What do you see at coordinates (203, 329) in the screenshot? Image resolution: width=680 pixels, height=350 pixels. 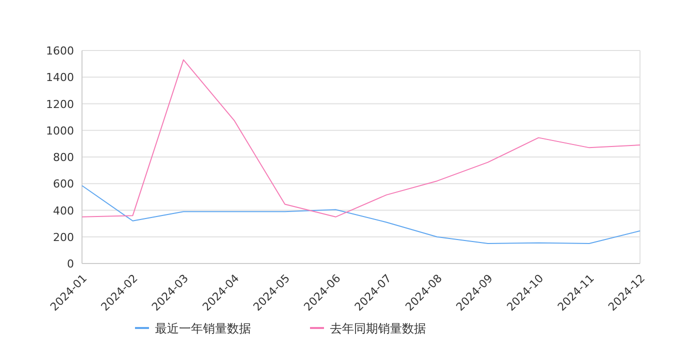 I see `legend-label: 最近一年销量数据` at bounding box center [203, 329].